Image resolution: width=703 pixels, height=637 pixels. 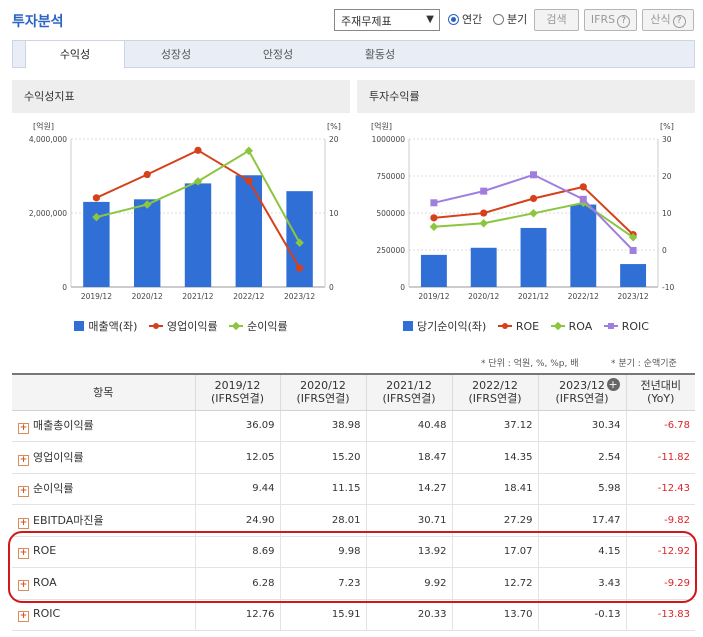 I want to click on column-header: 전년대비 (YoY), so click(x=660, y=392).